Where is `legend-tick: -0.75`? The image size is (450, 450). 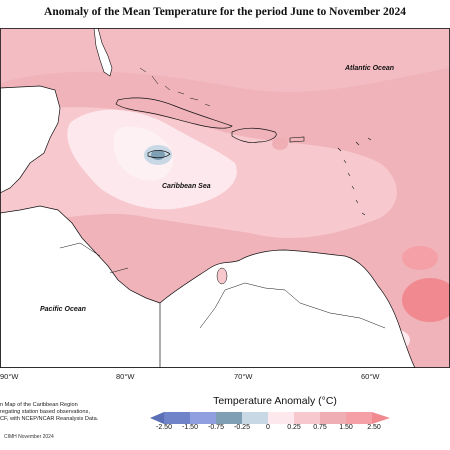
legend-tick: -0.75 is located at coordinates (216, 427).